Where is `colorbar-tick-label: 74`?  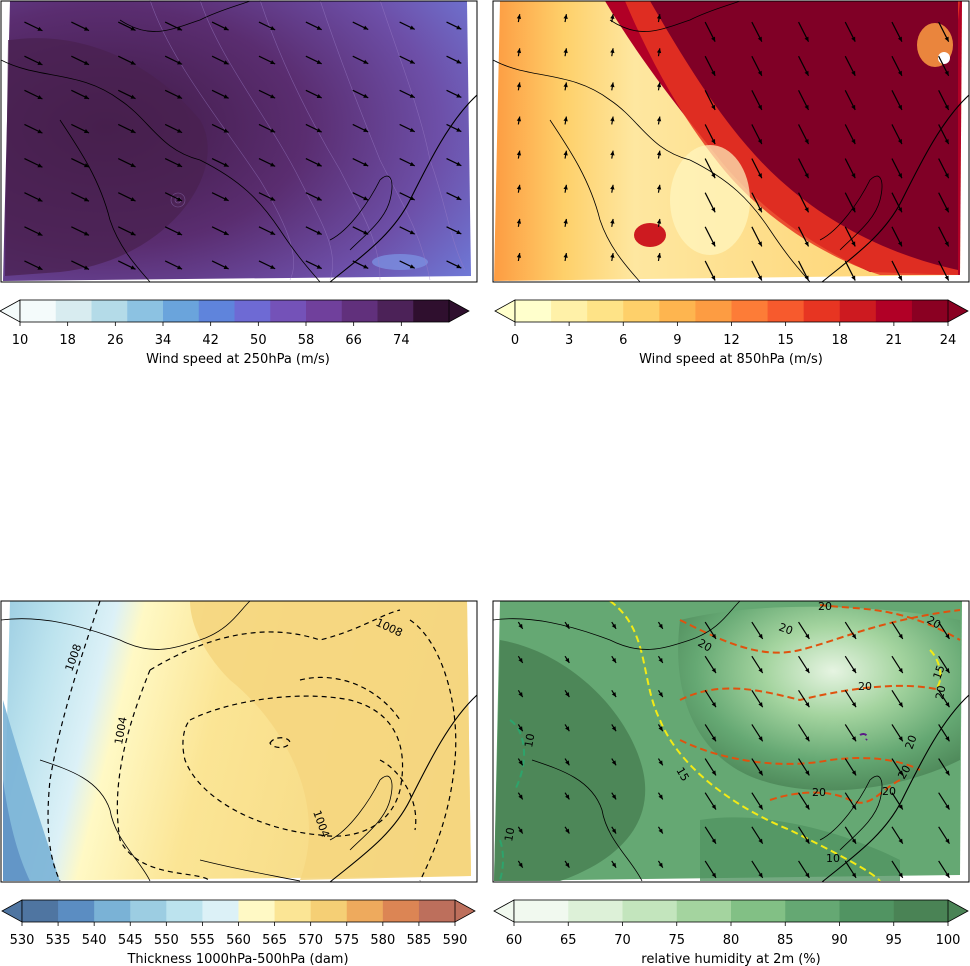
colorbar-tick-label: 74 is located at coordinates (401, 340).